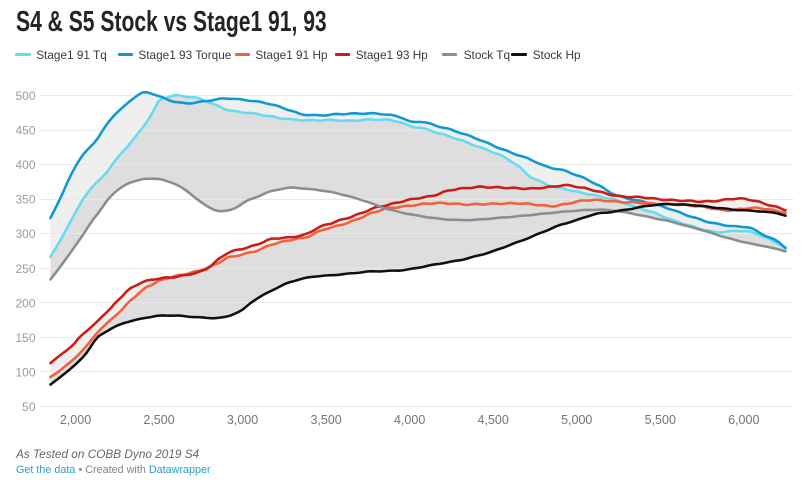 The width and height of the screenshot is (810, 502). I want to click on svg-text: 5,000, so click(576, 420).